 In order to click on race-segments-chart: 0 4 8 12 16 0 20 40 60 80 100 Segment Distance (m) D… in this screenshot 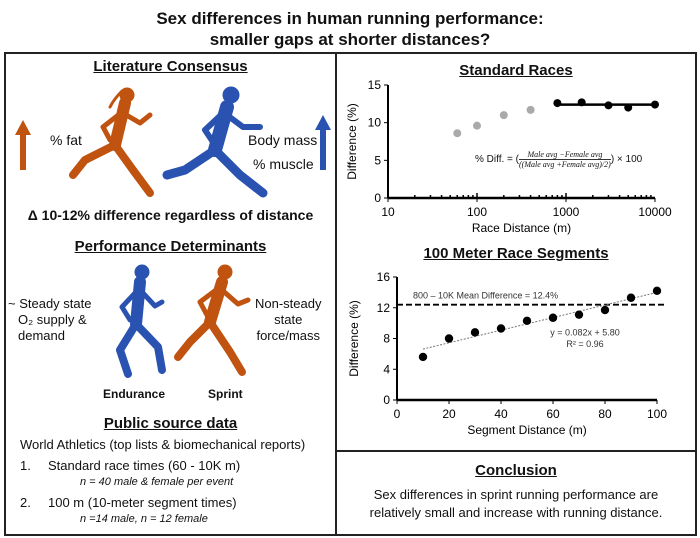, I will do `click(507, 353)`.